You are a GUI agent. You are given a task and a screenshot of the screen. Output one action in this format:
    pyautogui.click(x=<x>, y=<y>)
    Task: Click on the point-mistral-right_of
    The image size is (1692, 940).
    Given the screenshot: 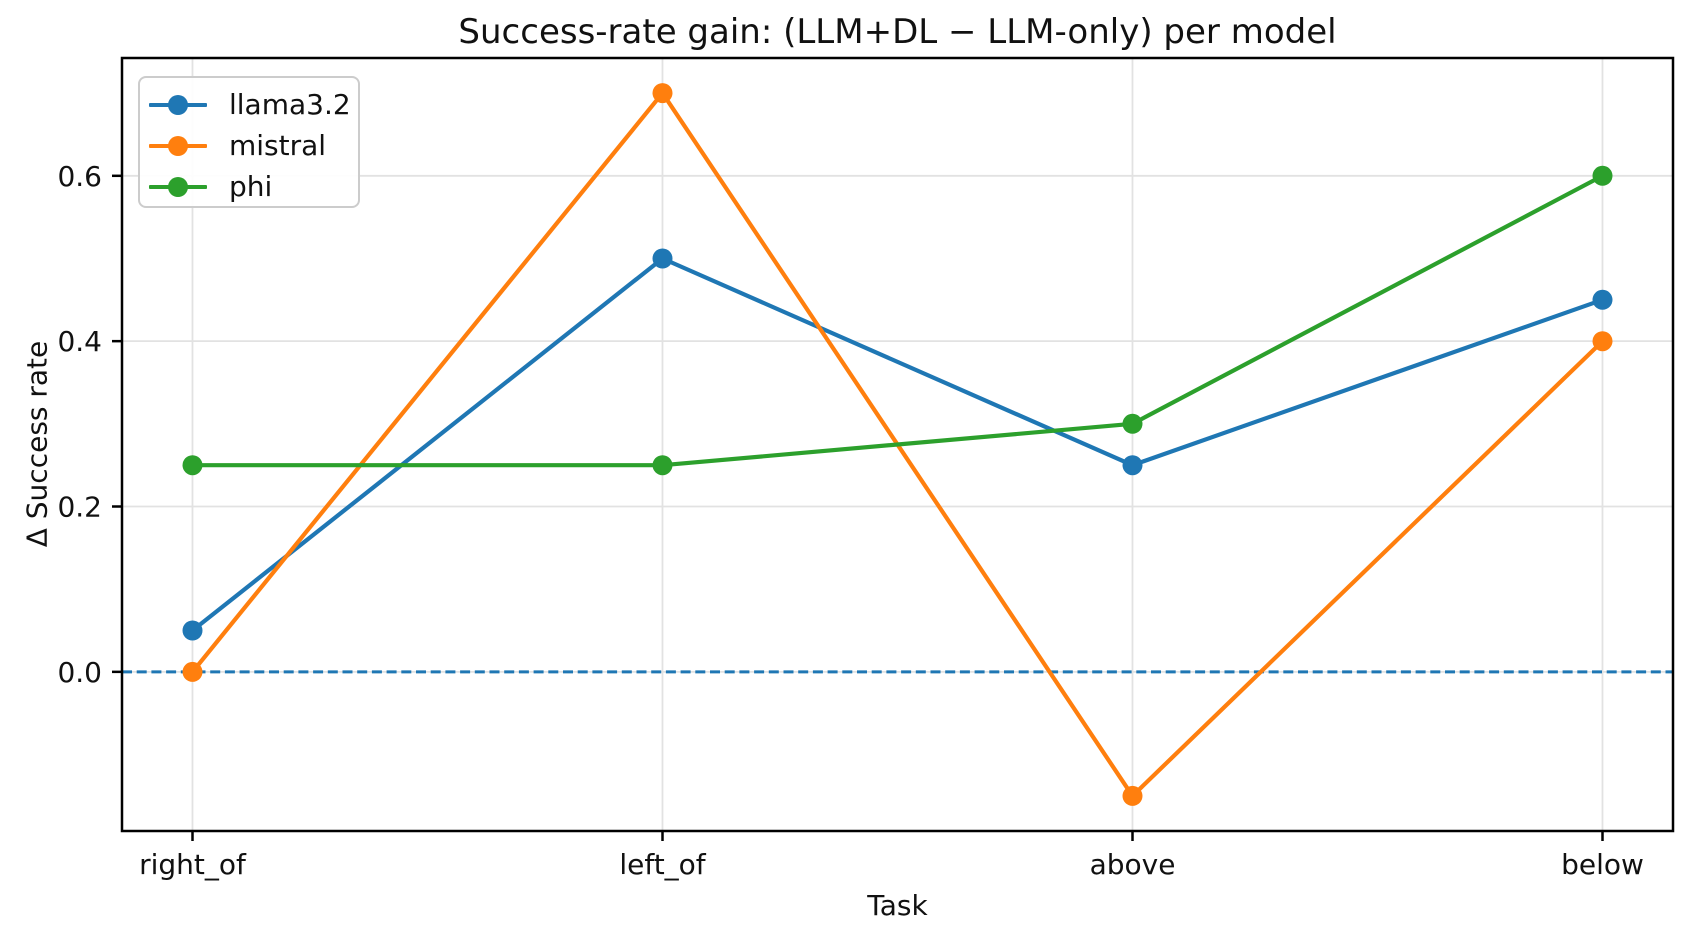 What is the action you would take?
    pyautogui.click(x=192, y=671)
    